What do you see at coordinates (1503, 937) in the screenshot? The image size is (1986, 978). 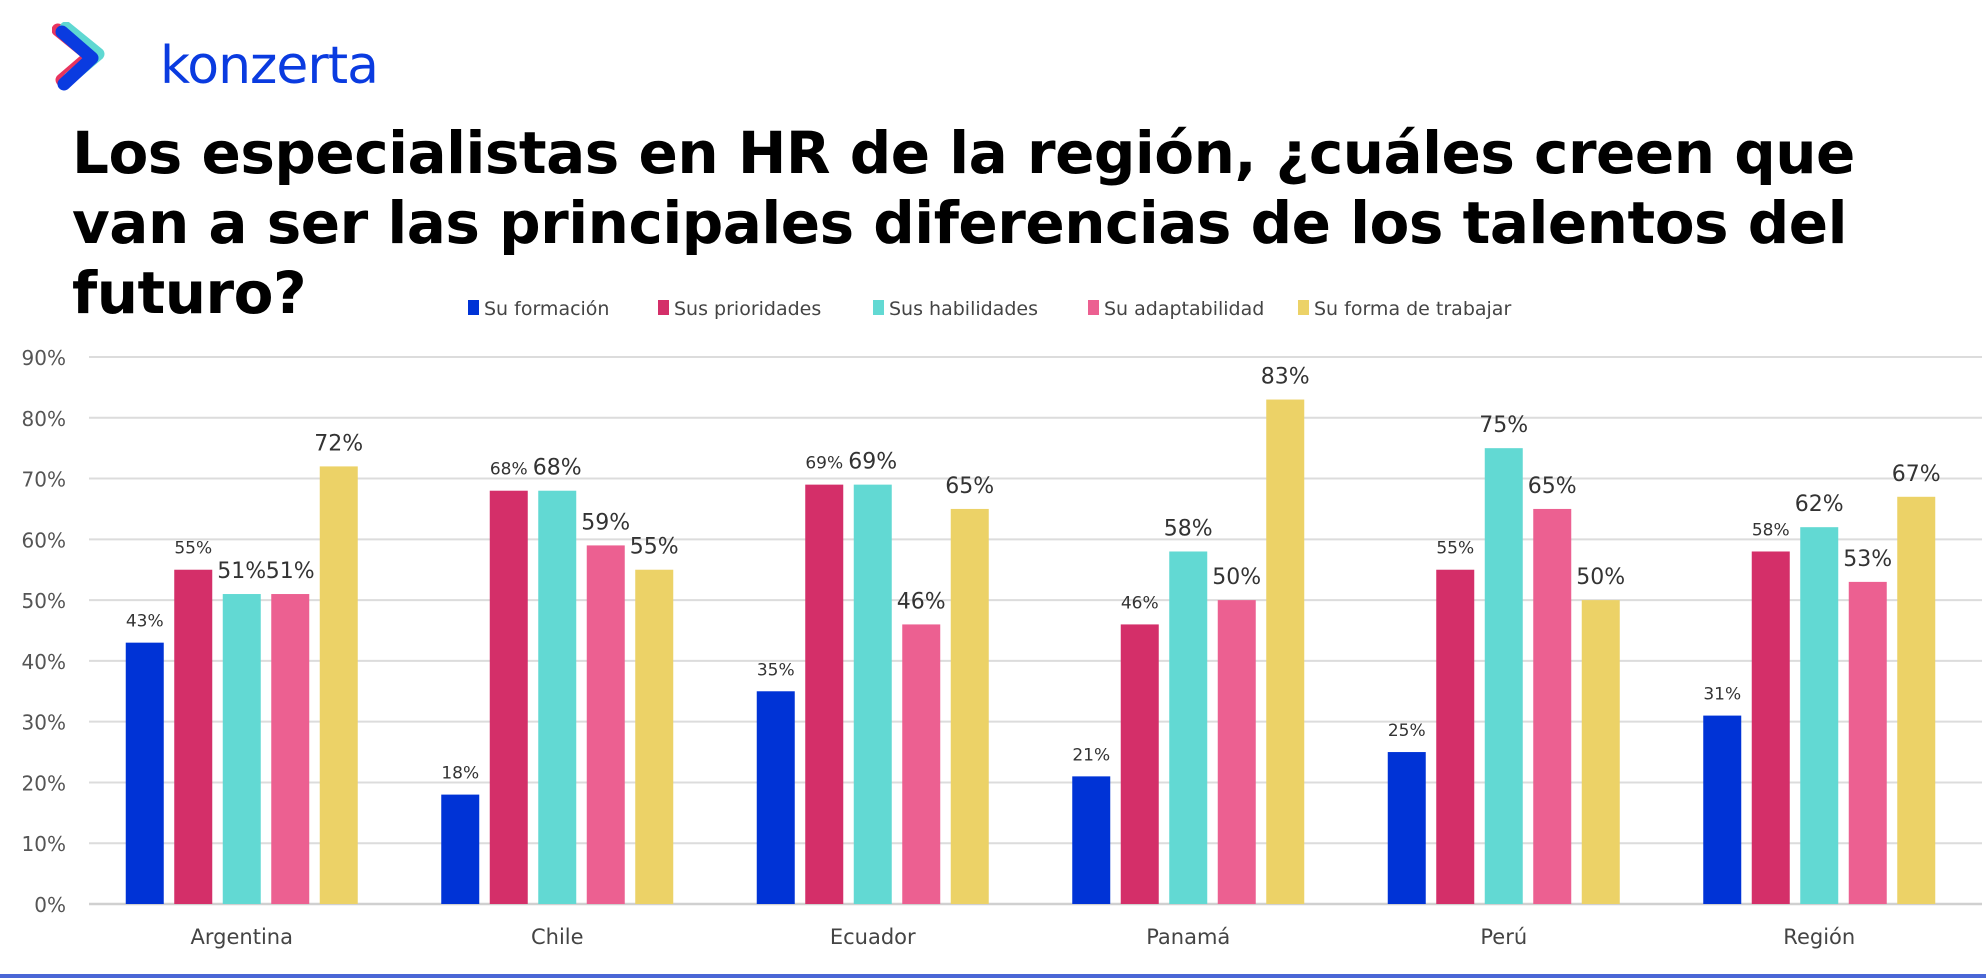 I see `x-tick-label: Perú` at bounding box center [1503, 937].